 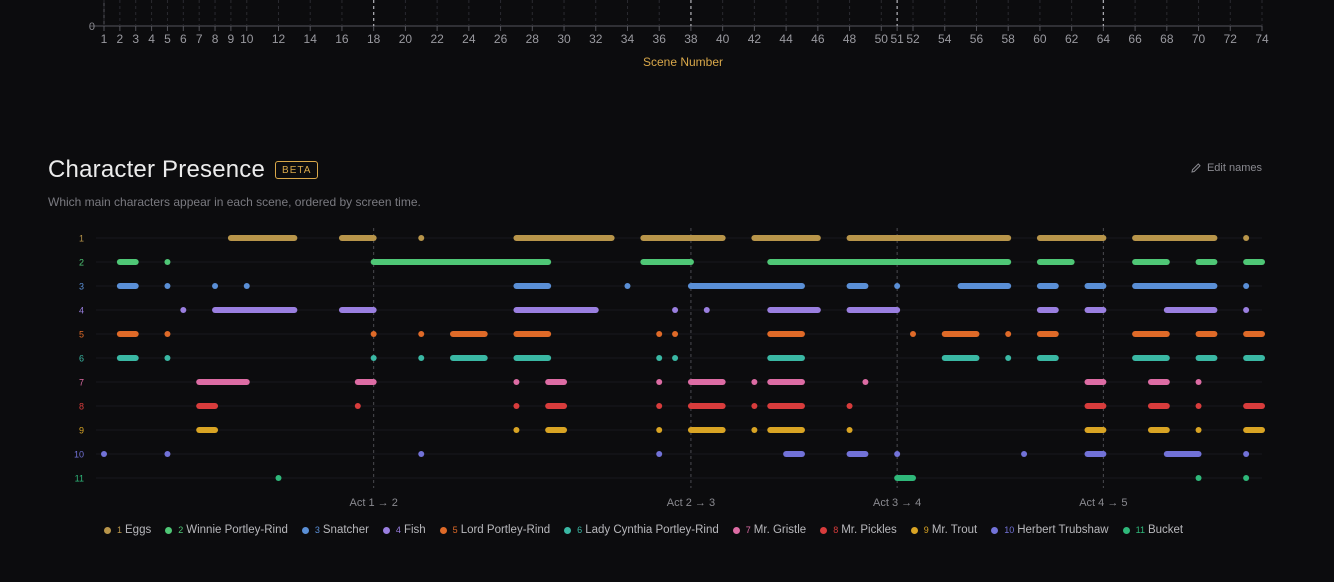 I want to click on legend-name: Mr. Trout, so click(x=954, y=530).